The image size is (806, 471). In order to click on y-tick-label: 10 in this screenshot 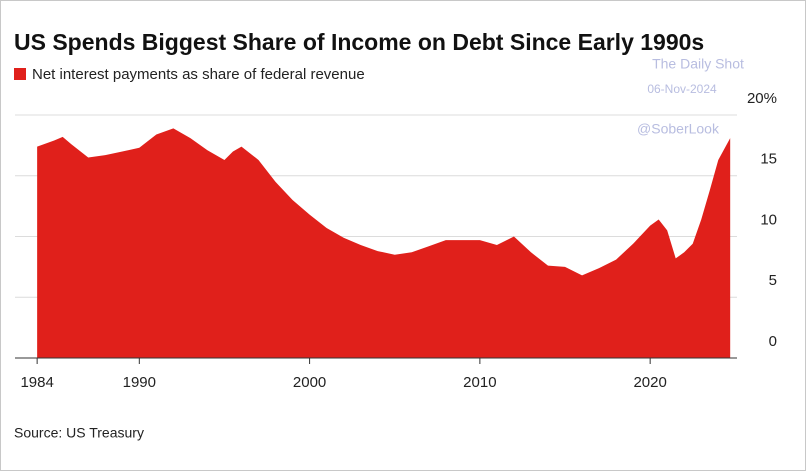, I will do `click(768, 219)`.